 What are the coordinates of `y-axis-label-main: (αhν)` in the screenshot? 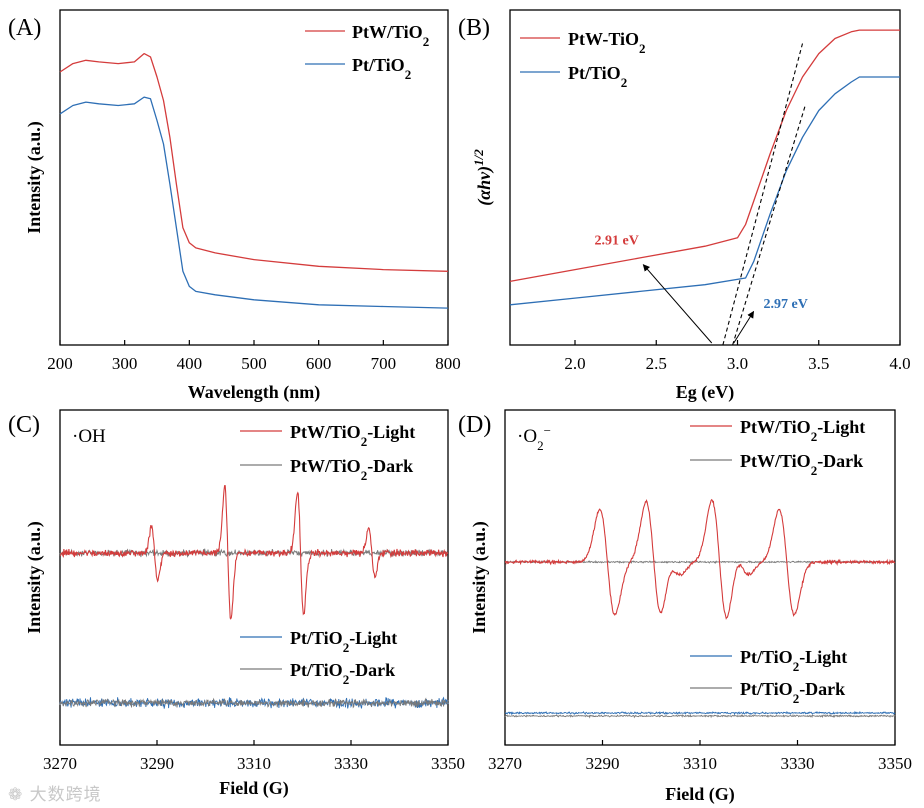 It's located at (484, 186).